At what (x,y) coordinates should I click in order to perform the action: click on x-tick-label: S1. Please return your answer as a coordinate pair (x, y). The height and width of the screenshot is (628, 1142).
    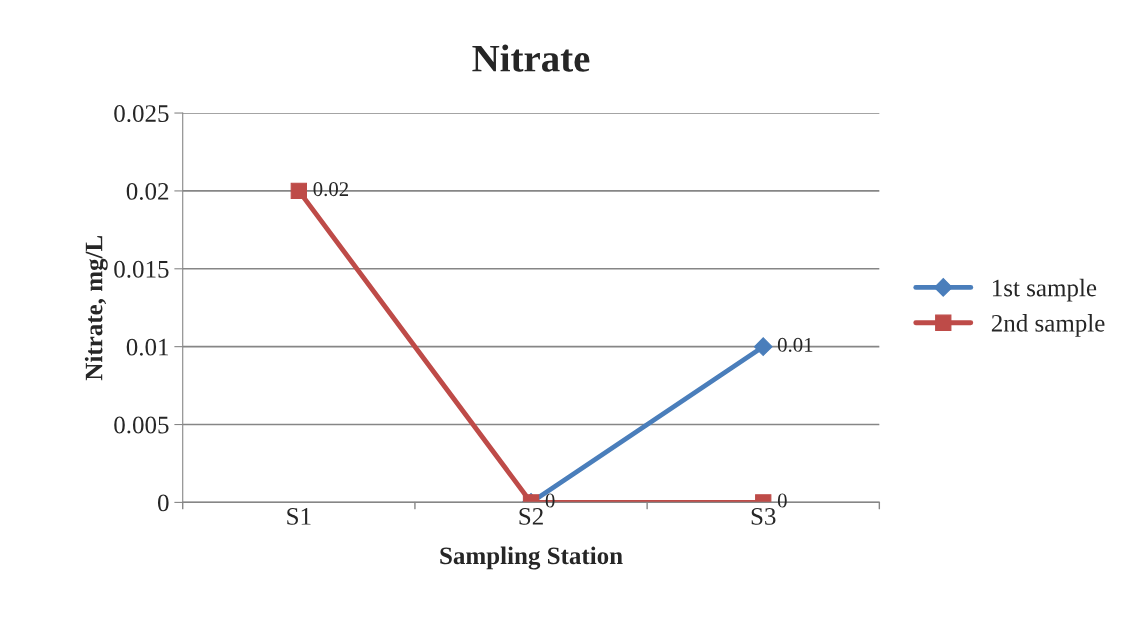
    Looking at the image, I should click on (299, 516).